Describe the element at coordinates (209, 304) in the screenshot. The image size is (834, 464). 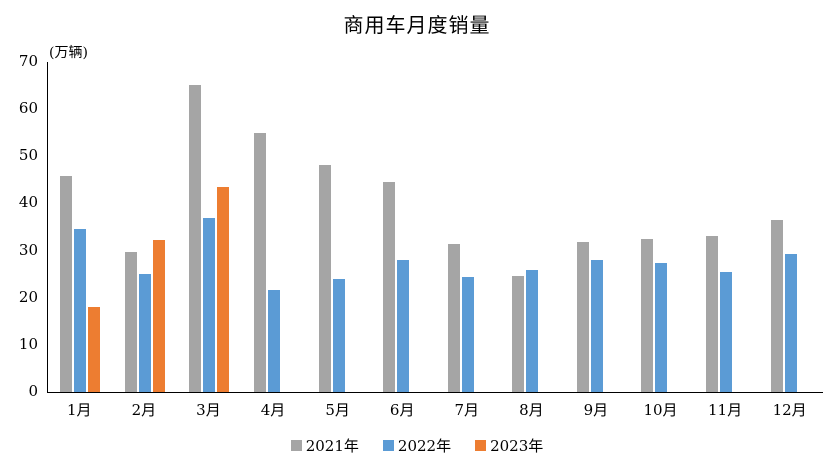
I see `bar-2022年-3月` at that location.